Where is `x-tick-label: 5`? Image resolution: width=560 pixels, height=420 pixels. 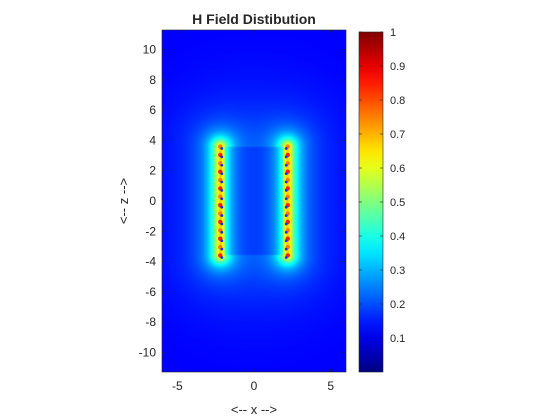
x-tick-label: 5 is located at coordinates (330, 386).